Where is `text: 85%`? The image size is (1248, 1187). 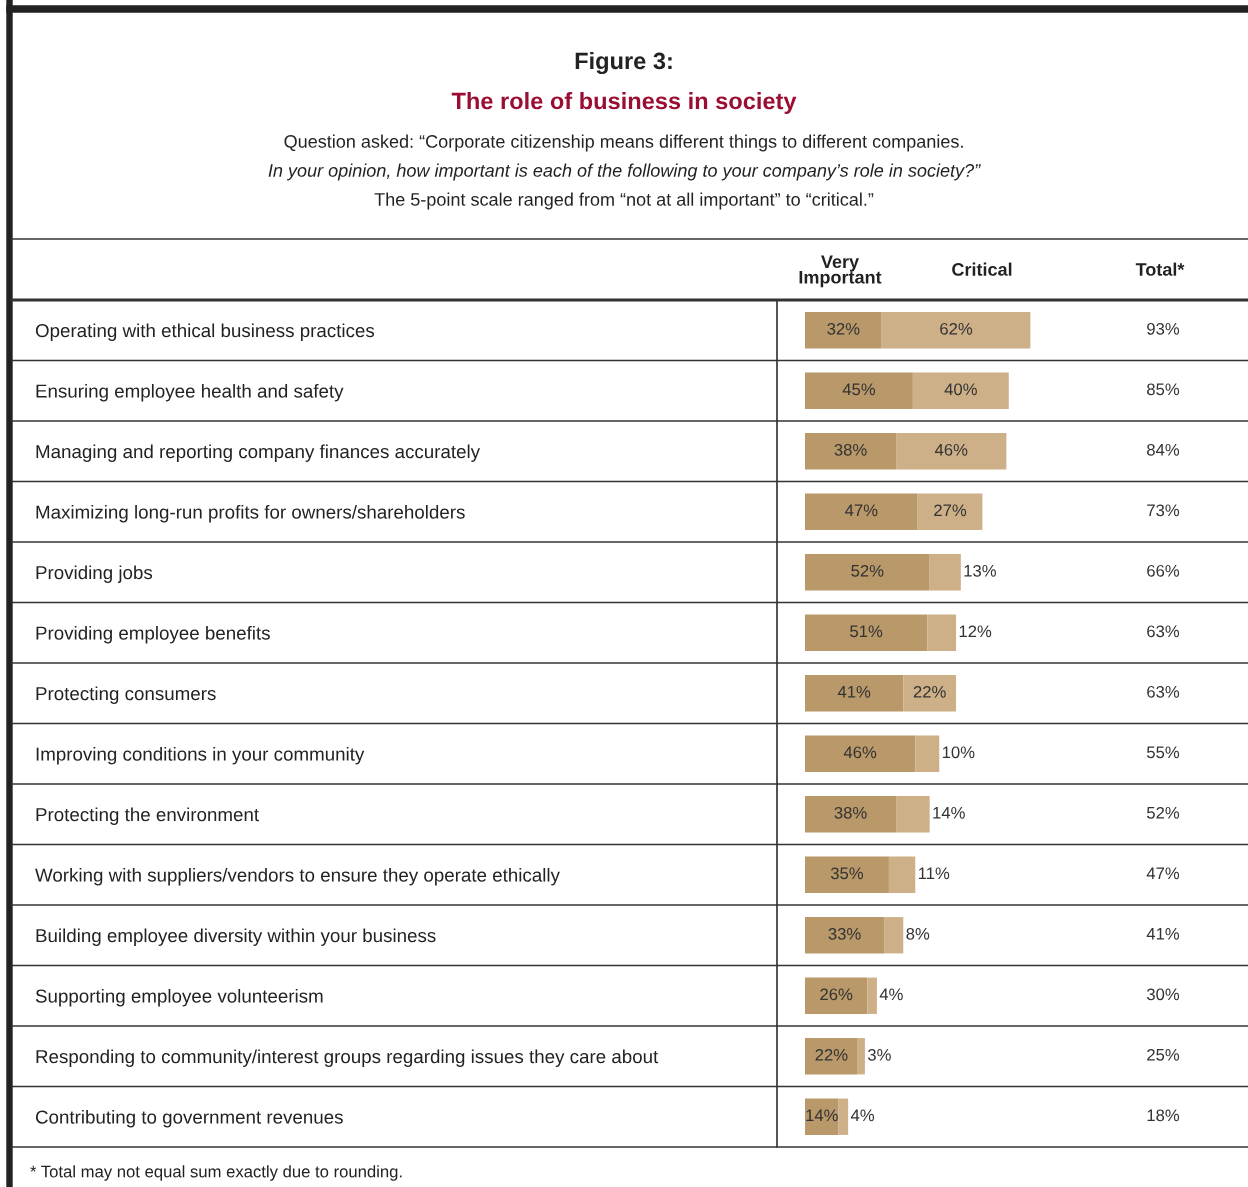
text: 85% is located at coordinates (1163, 389).